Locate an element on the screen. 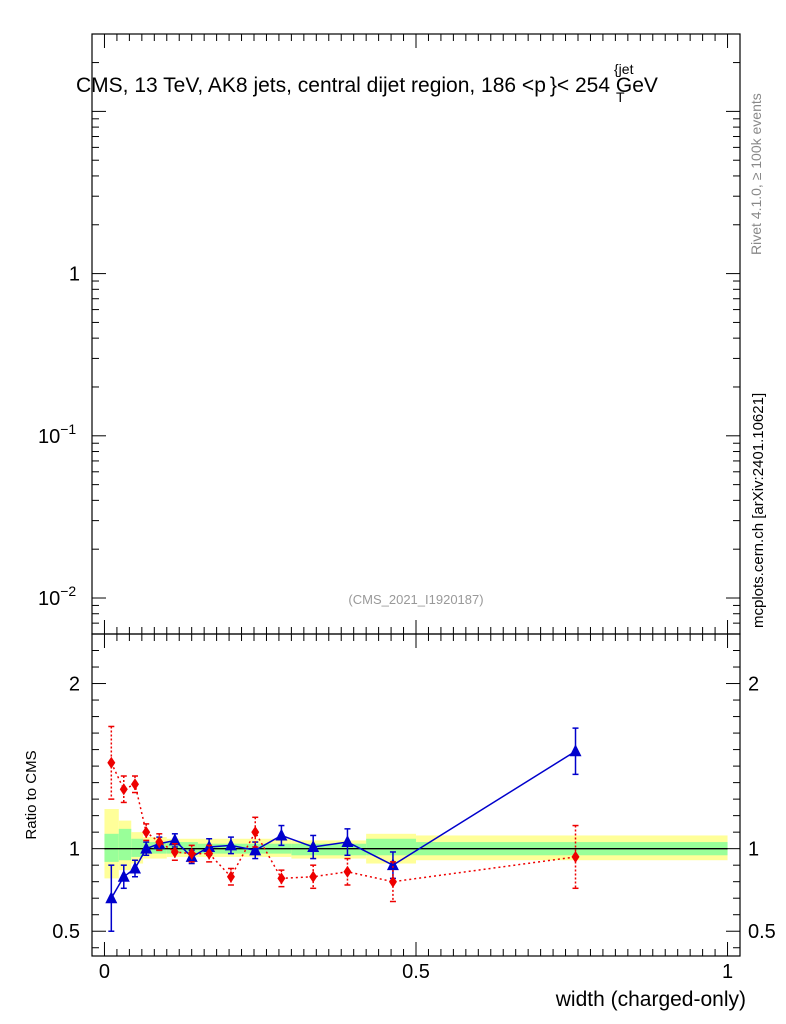 This screenshot has width=786, height=1024. xlabel: width (charged-only) is located at coordinates (650, 999).